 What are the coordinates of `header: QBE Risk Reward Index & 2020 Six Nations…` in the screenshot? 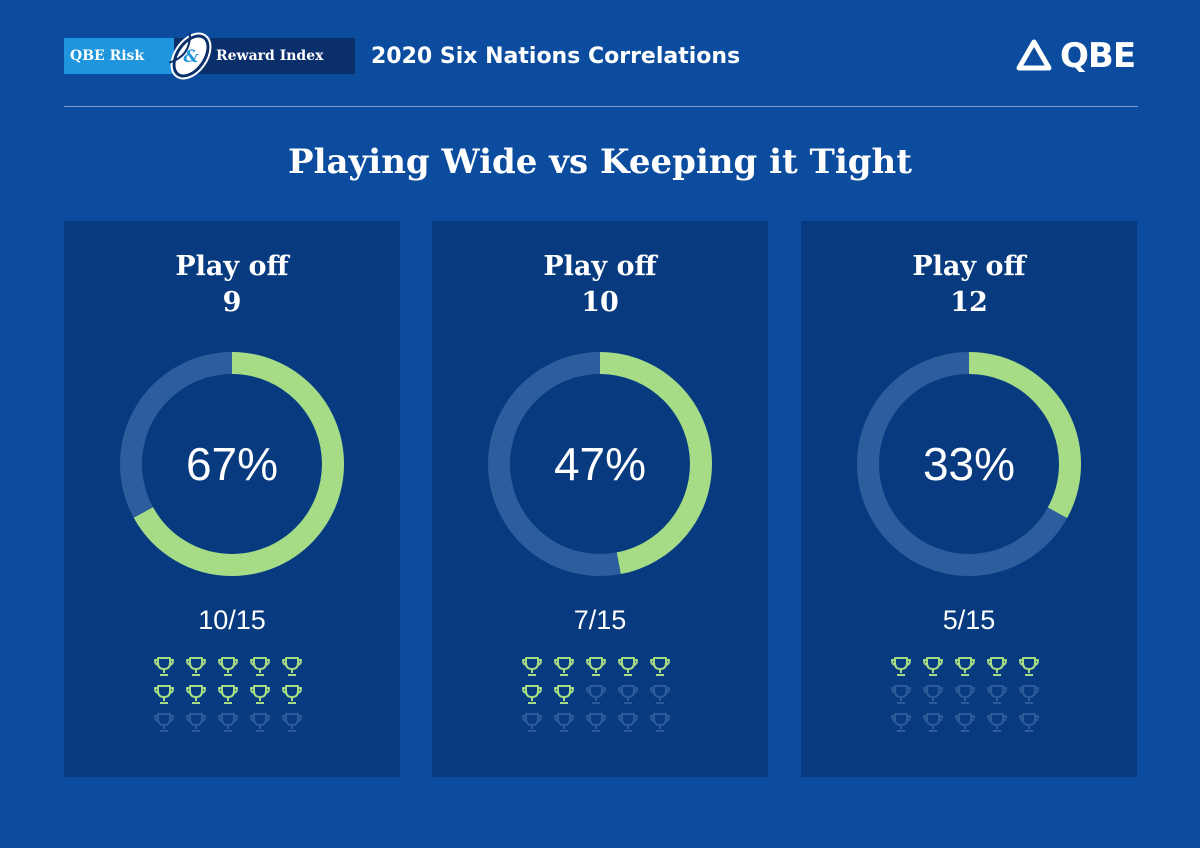 It's located at (601, 56).